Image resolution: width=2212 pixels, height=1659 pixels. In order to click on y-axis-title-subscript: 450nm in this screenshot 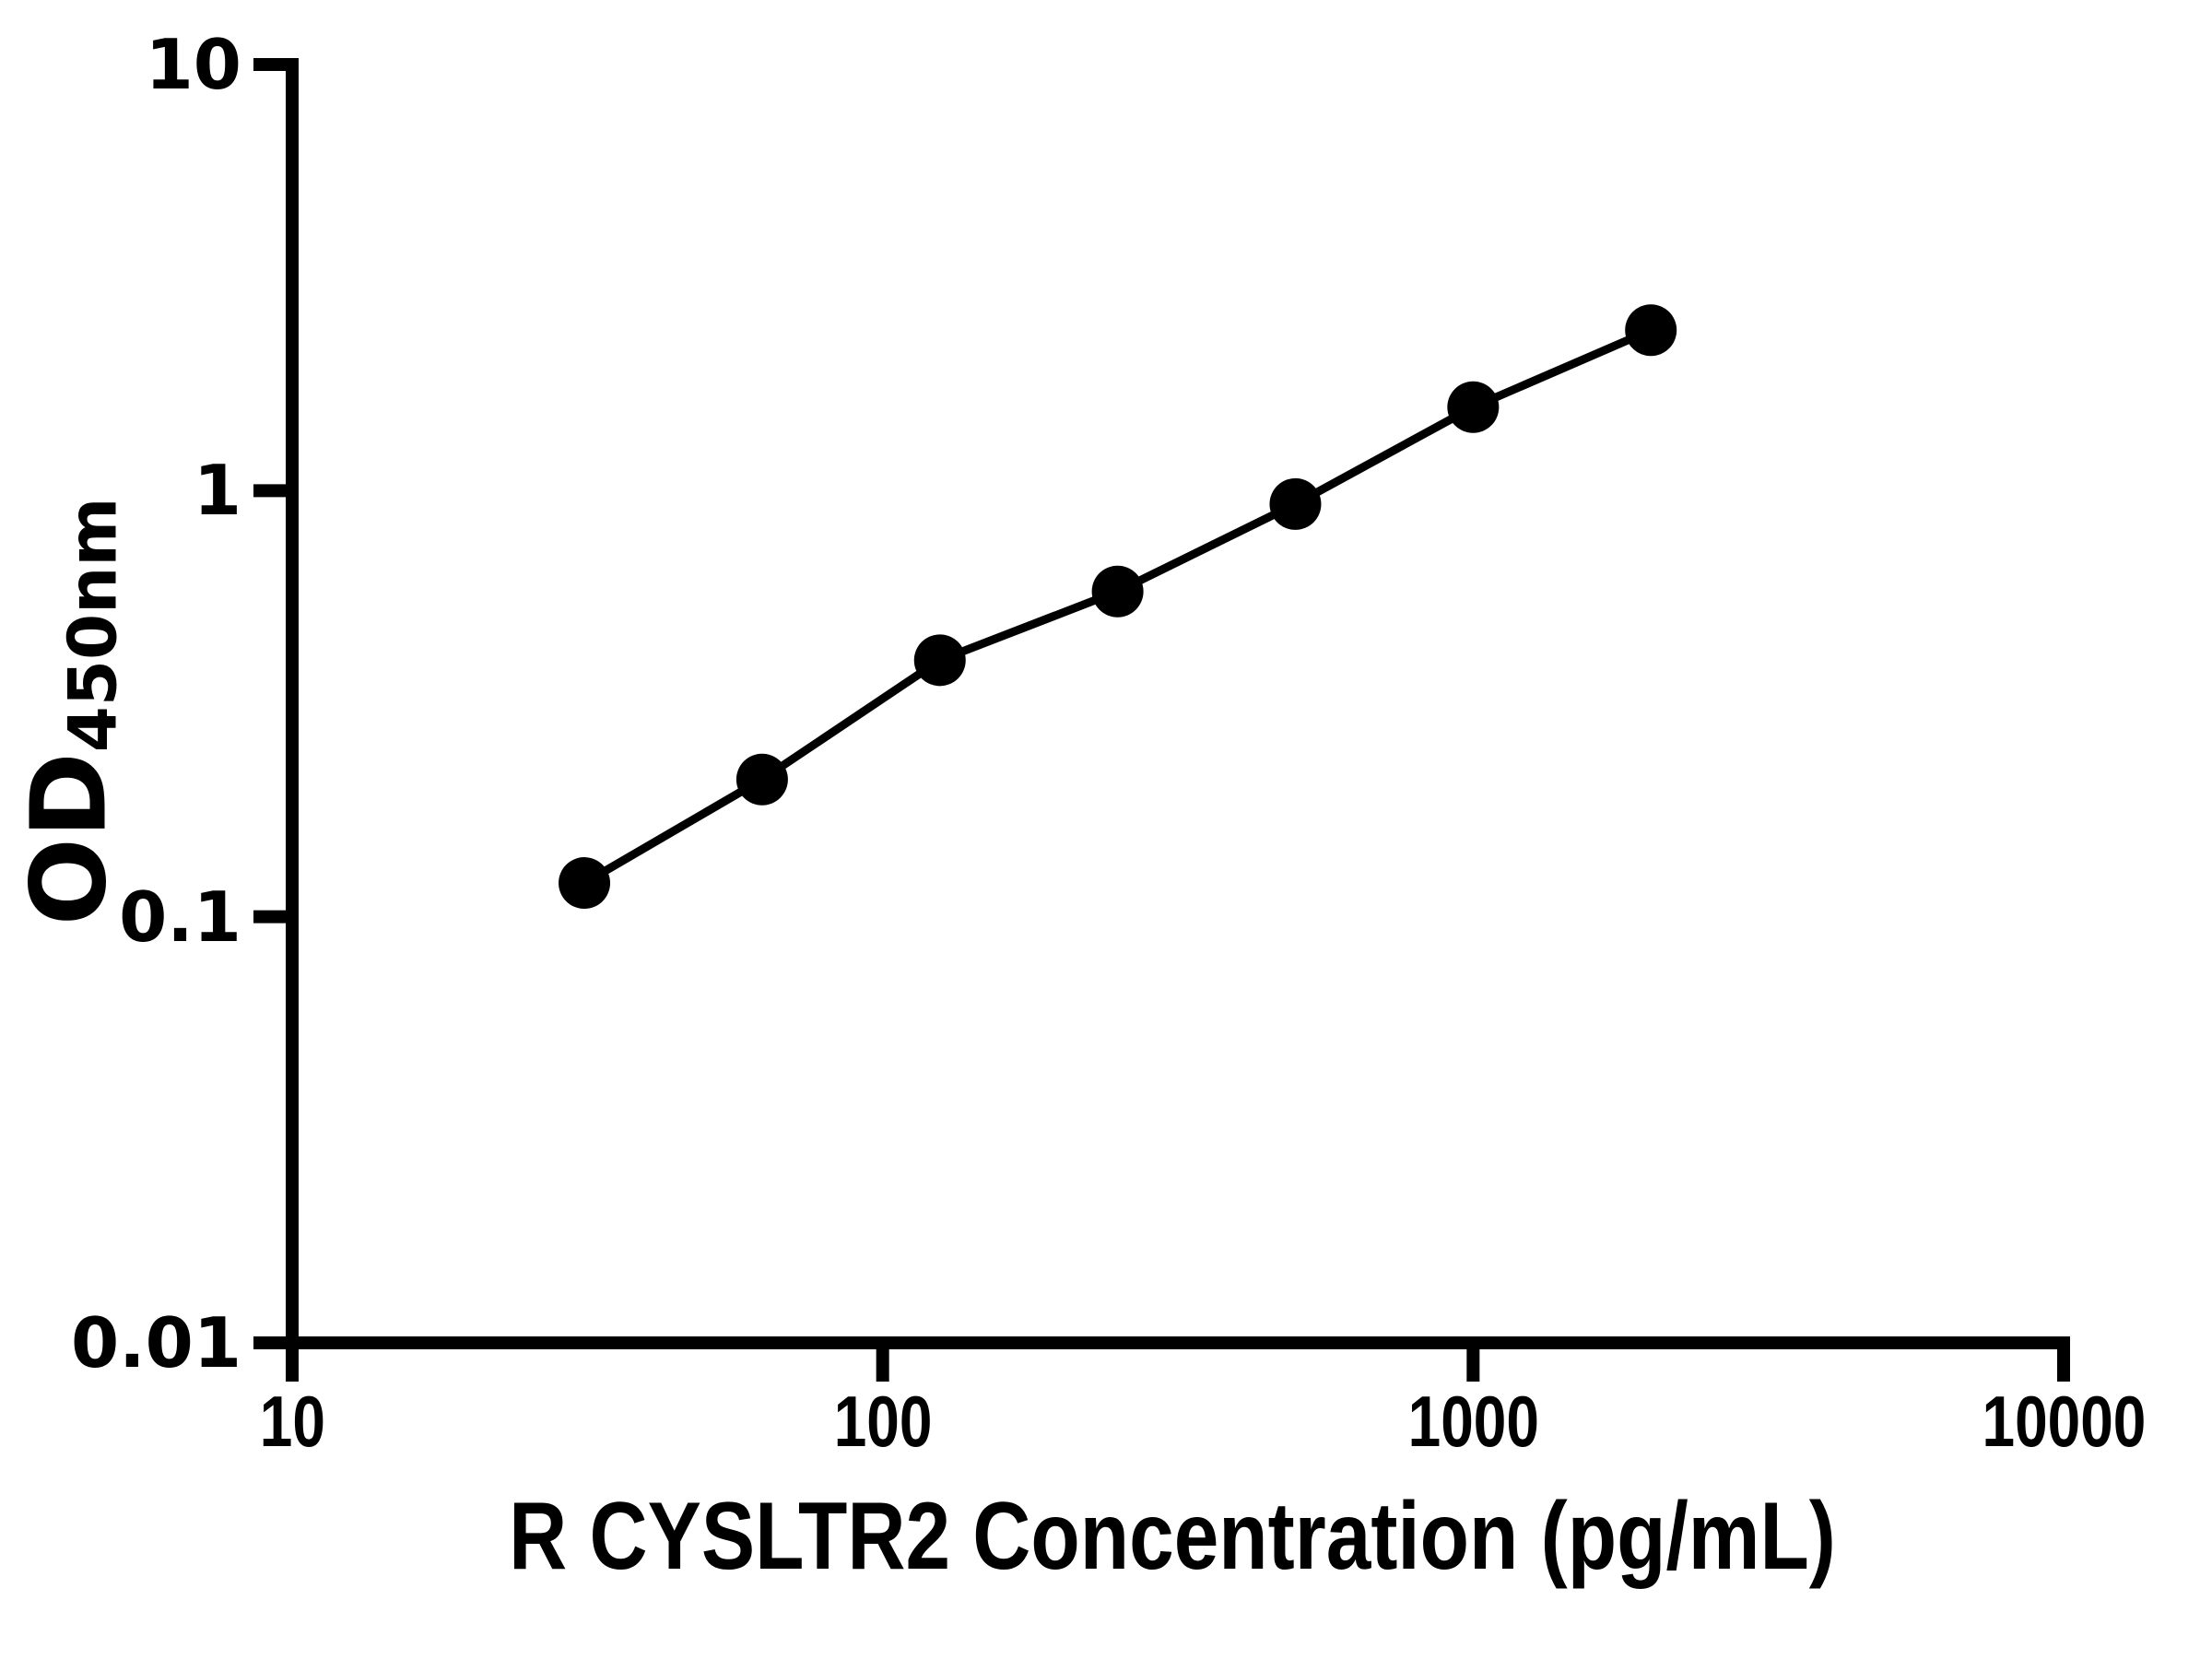, I will do `click(92, 625)`.